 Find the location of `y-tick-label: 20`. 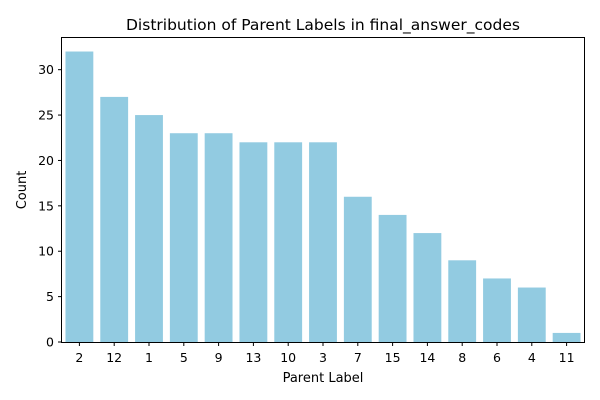

y-tick-label: 20 is located at coordinates (46, 160).